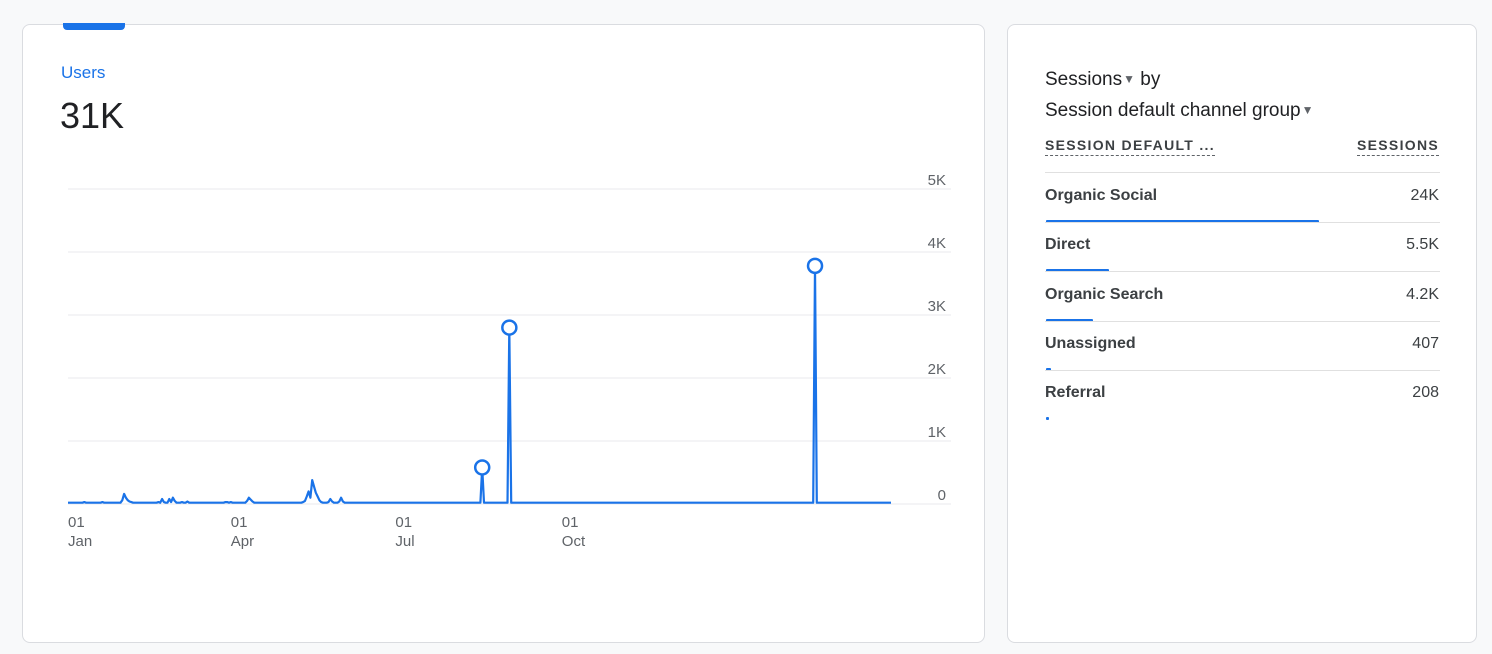 This screenshot has height=654, width=1492. I want to click on dimension-label: Session default channel group, so click(1173, 110).